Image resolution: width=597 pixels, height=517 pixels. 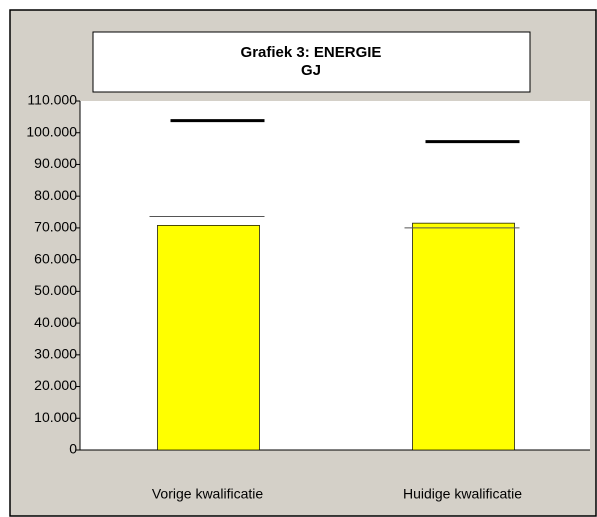 What do you see at coordinates (462, 494) in the screenshot?
I see `x-tick-label: Huidige kwalificatie` at bounding box center [462, 494].